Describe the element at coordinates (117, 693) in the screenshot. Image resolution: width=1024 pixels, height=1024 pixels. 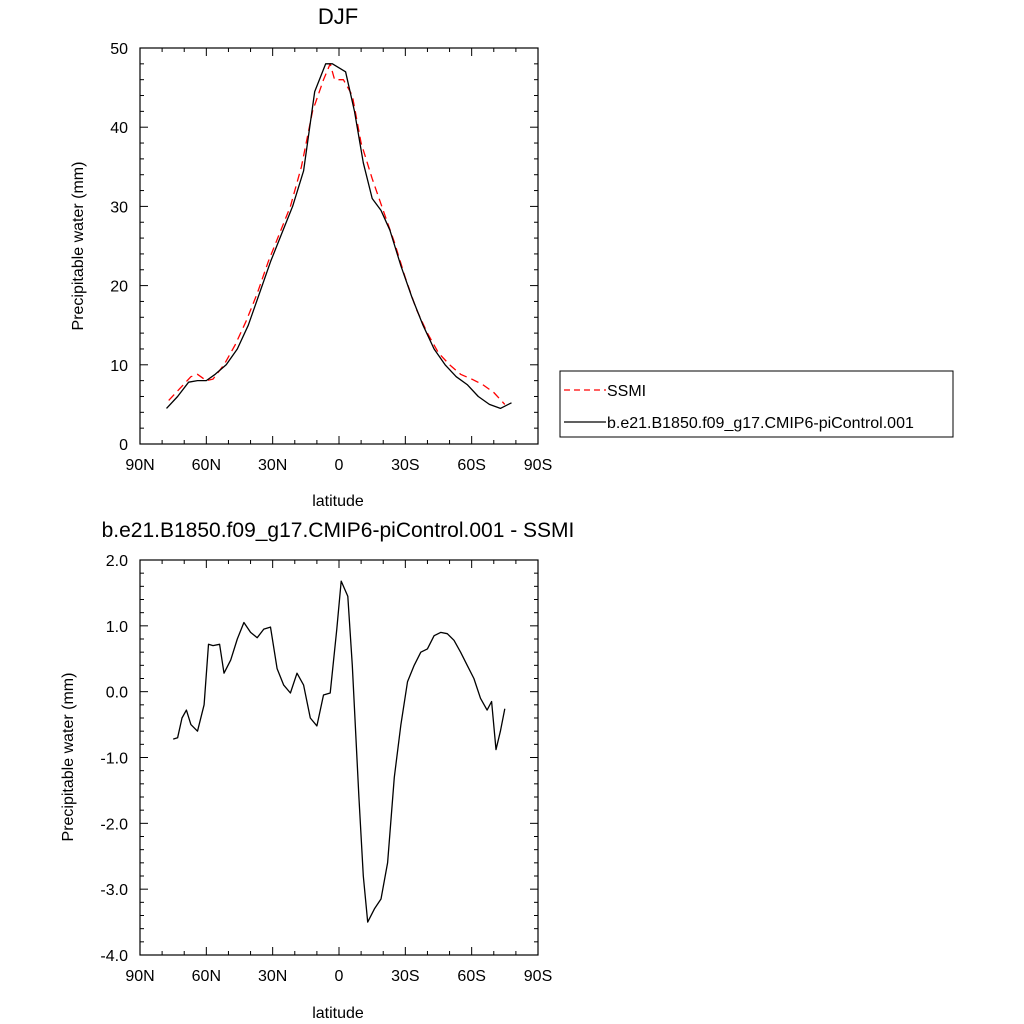
I see `panel2-y-tick-label: 0.0` at that location.